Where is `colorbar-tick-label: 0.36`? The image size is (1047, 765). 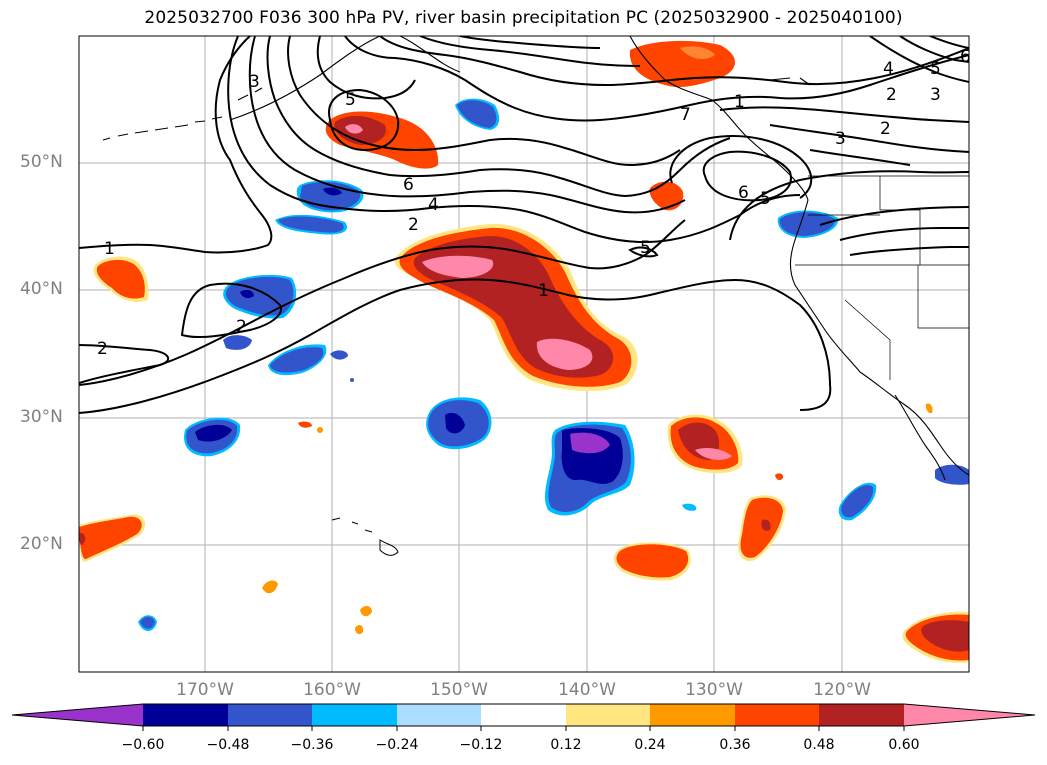 colorbar-tick-label: 0.36 is located at coordinates (735, 745).